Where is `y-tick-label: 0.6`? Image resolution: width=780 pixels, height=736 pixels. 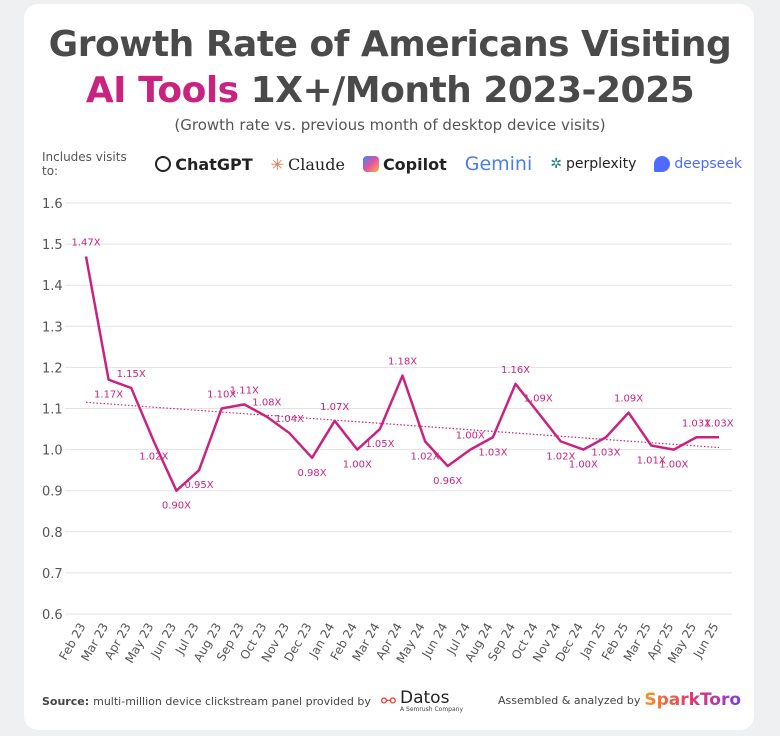 y-tick-label: 0.6 is located at coordinates (52, 615).